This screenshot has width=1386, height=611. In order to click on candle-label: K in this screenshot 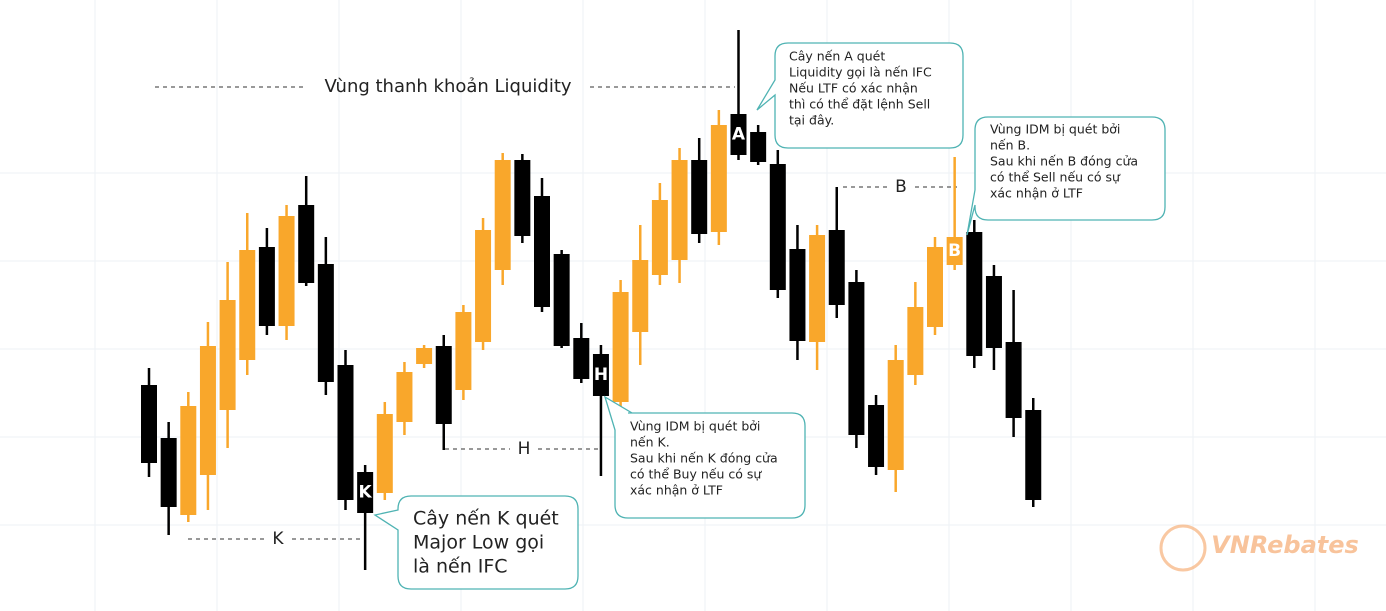, I will do `click(366, 493)`.